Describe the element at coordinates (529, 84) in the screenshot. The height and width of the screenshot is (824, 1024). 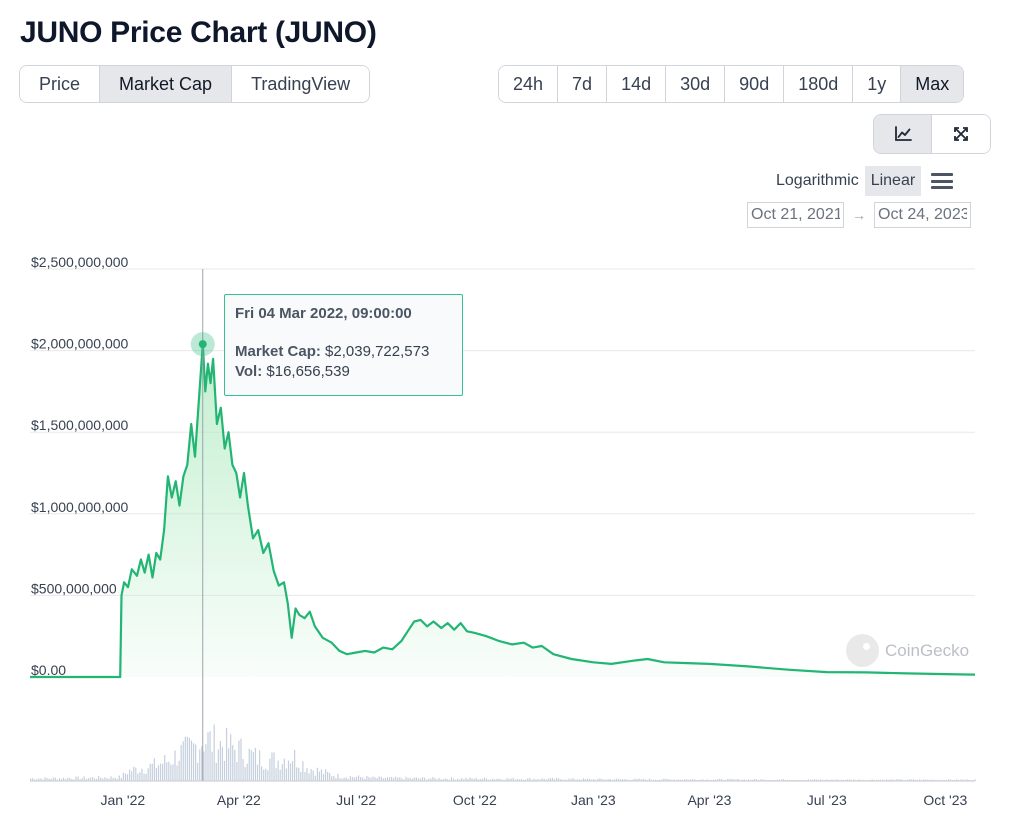
I see `range-24h-button: 24h` at that location.